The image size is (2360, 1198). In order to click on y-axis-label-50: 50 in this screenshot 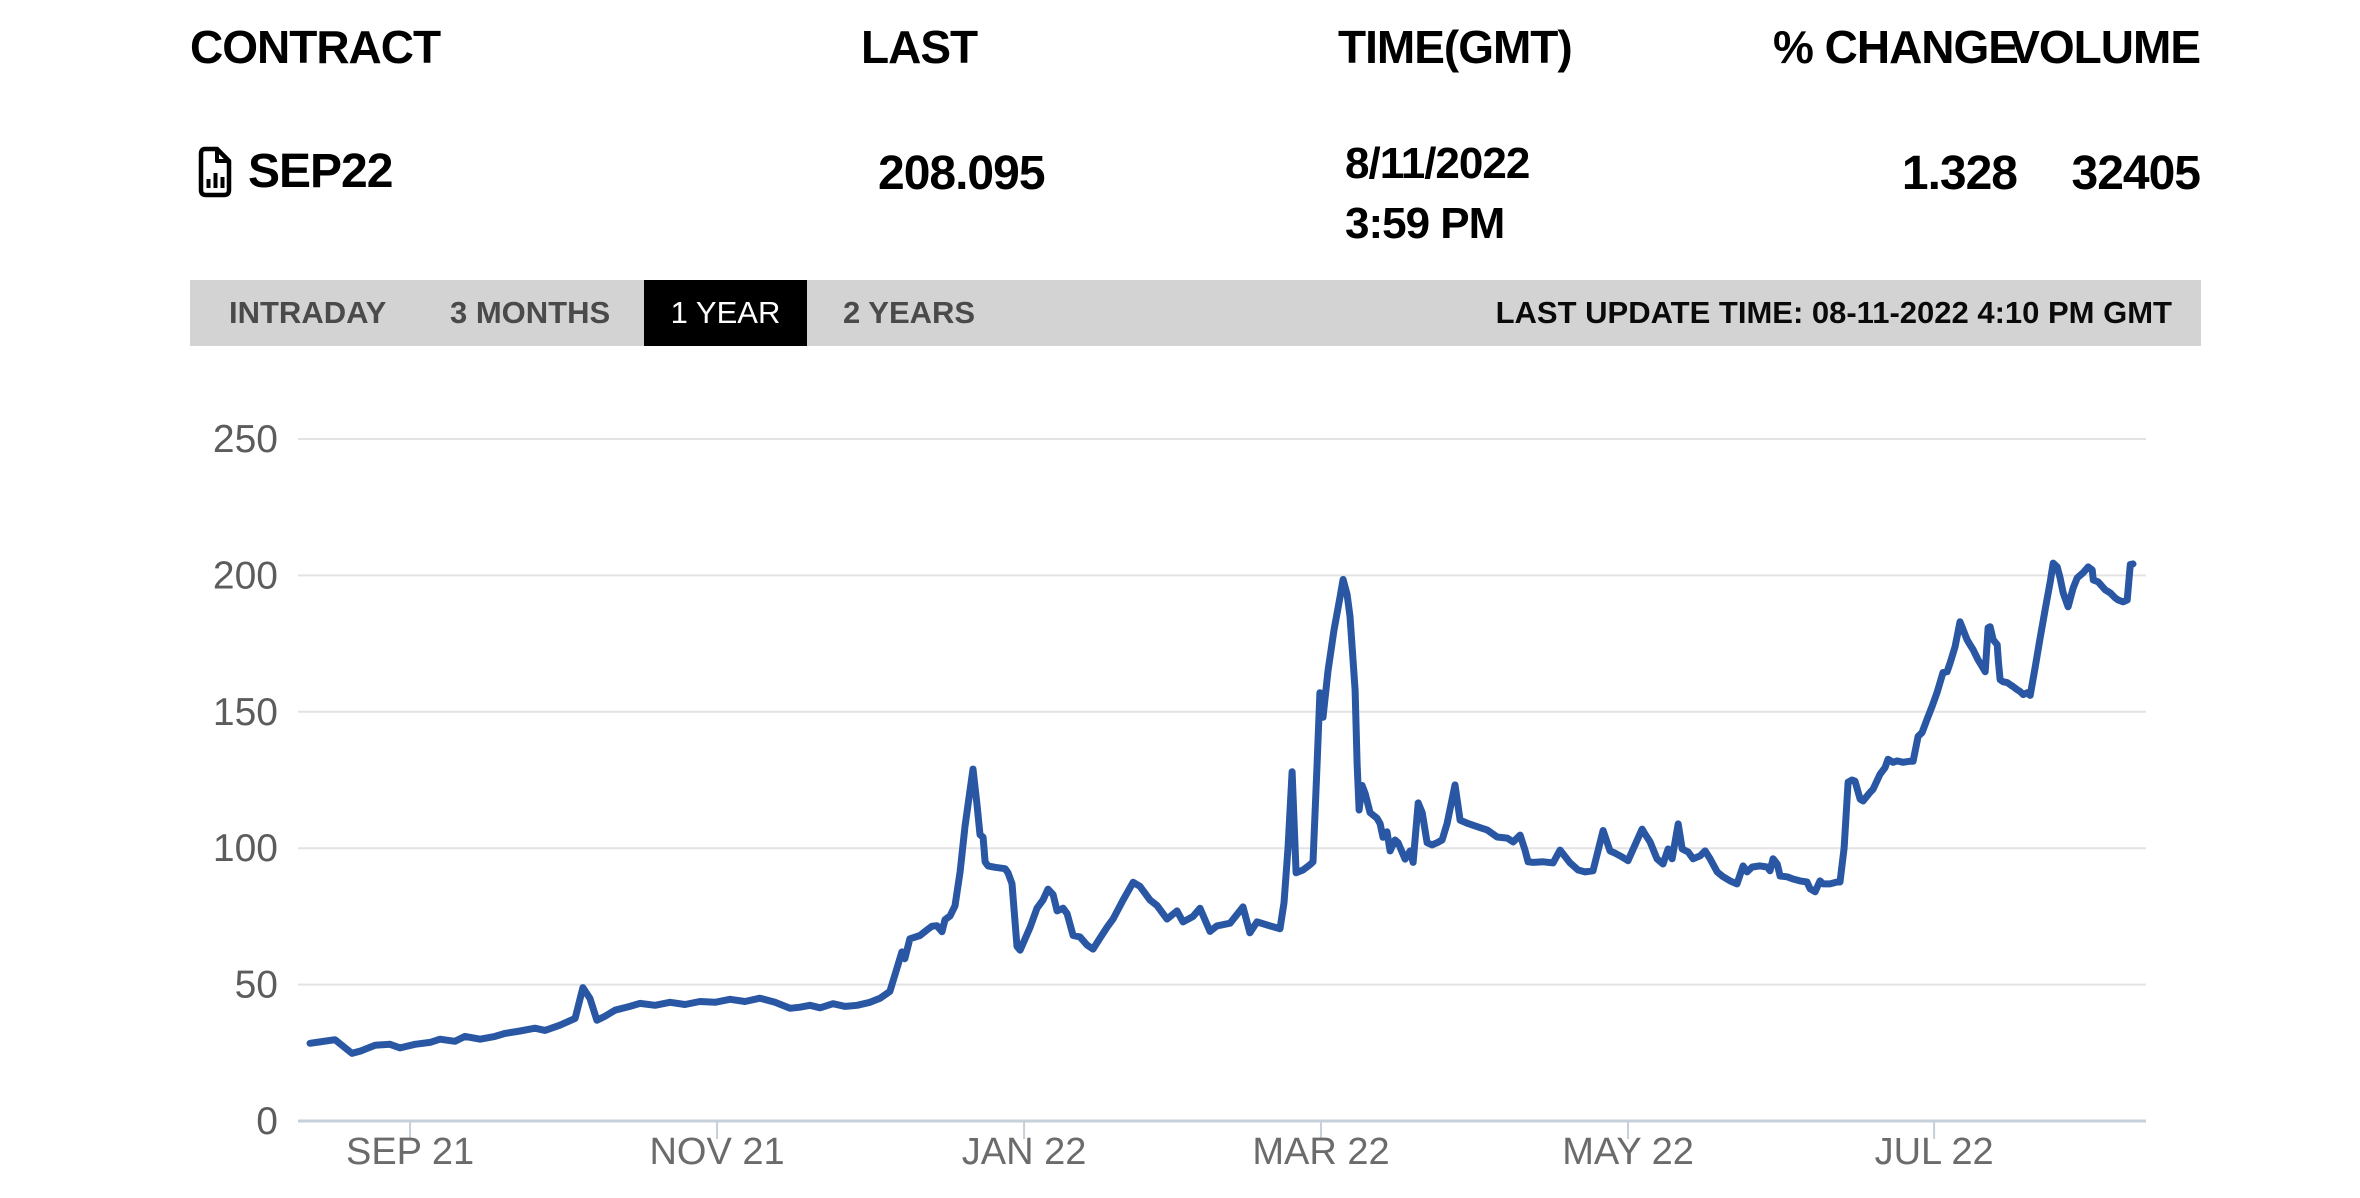, I will do `click(256, 985)`.